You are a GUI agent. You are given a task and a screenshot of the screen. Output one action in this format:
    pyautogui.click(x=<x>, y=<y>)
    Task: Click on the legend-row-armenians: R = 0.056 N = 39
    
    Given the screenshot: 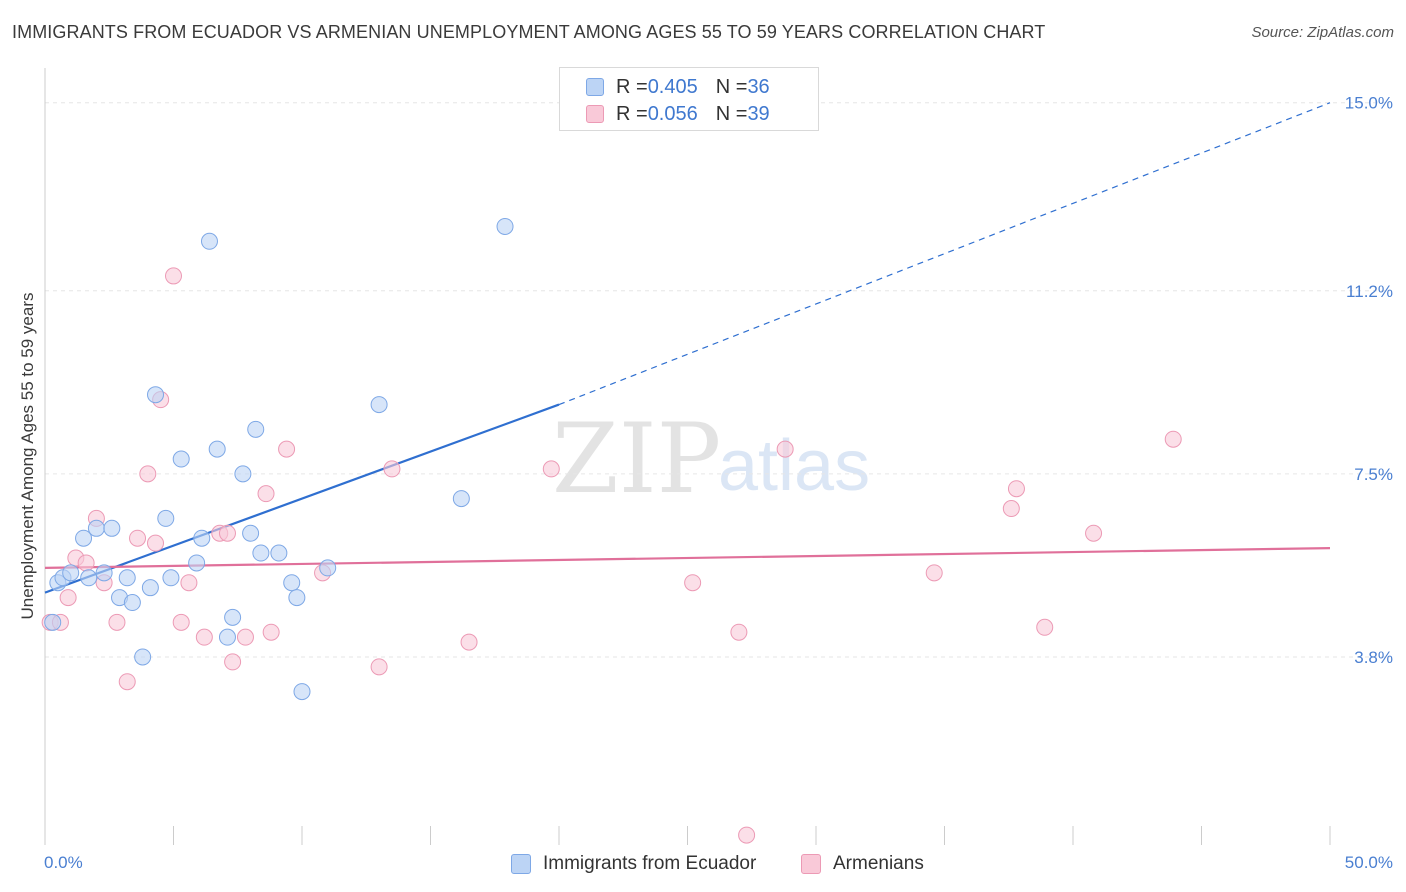 What is the action you would take?
    pyautogui.click(x=678, y=114)
    